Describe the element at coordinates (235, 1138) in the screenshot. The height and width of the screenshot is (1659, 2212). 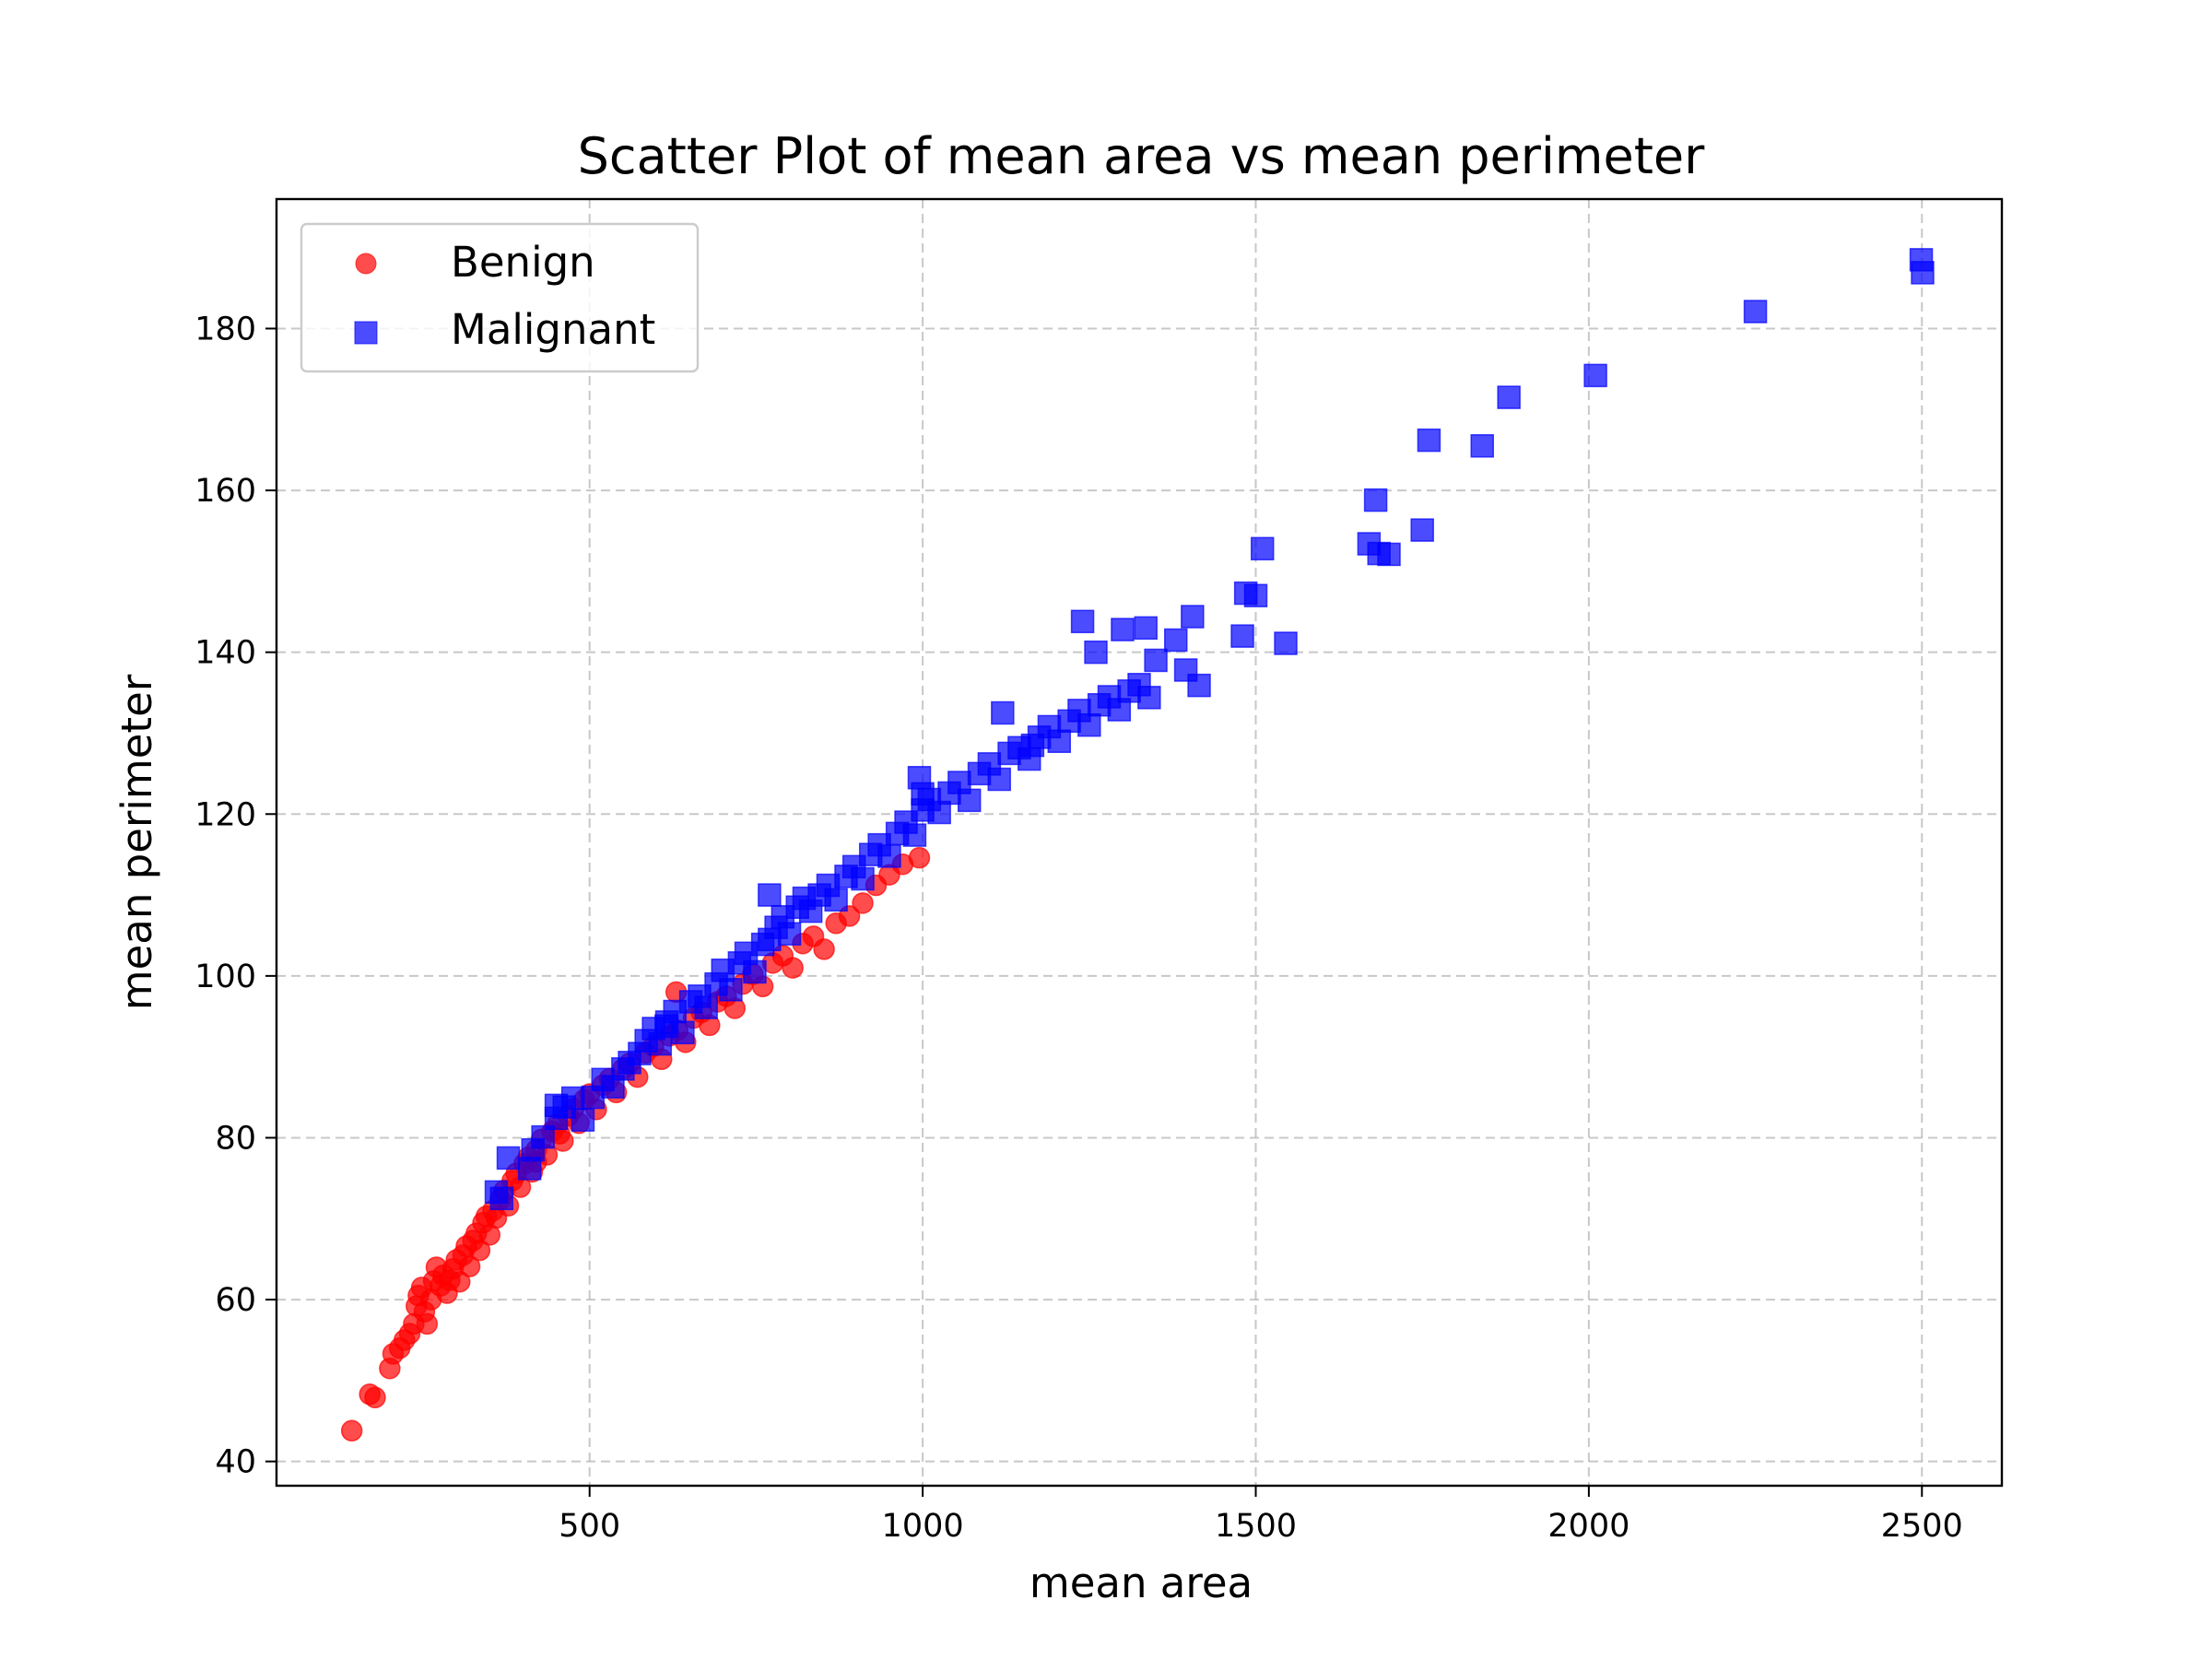
I see `y-tick-label: 80` at that location.